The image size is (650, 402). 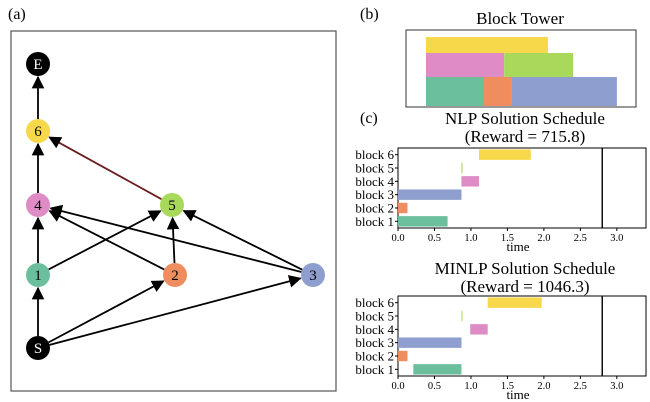 What do you see at coordinates (580, 238) in the screenshot?
I see `nlp-xtick-label: 2.5` at bounding box center [580, 238].